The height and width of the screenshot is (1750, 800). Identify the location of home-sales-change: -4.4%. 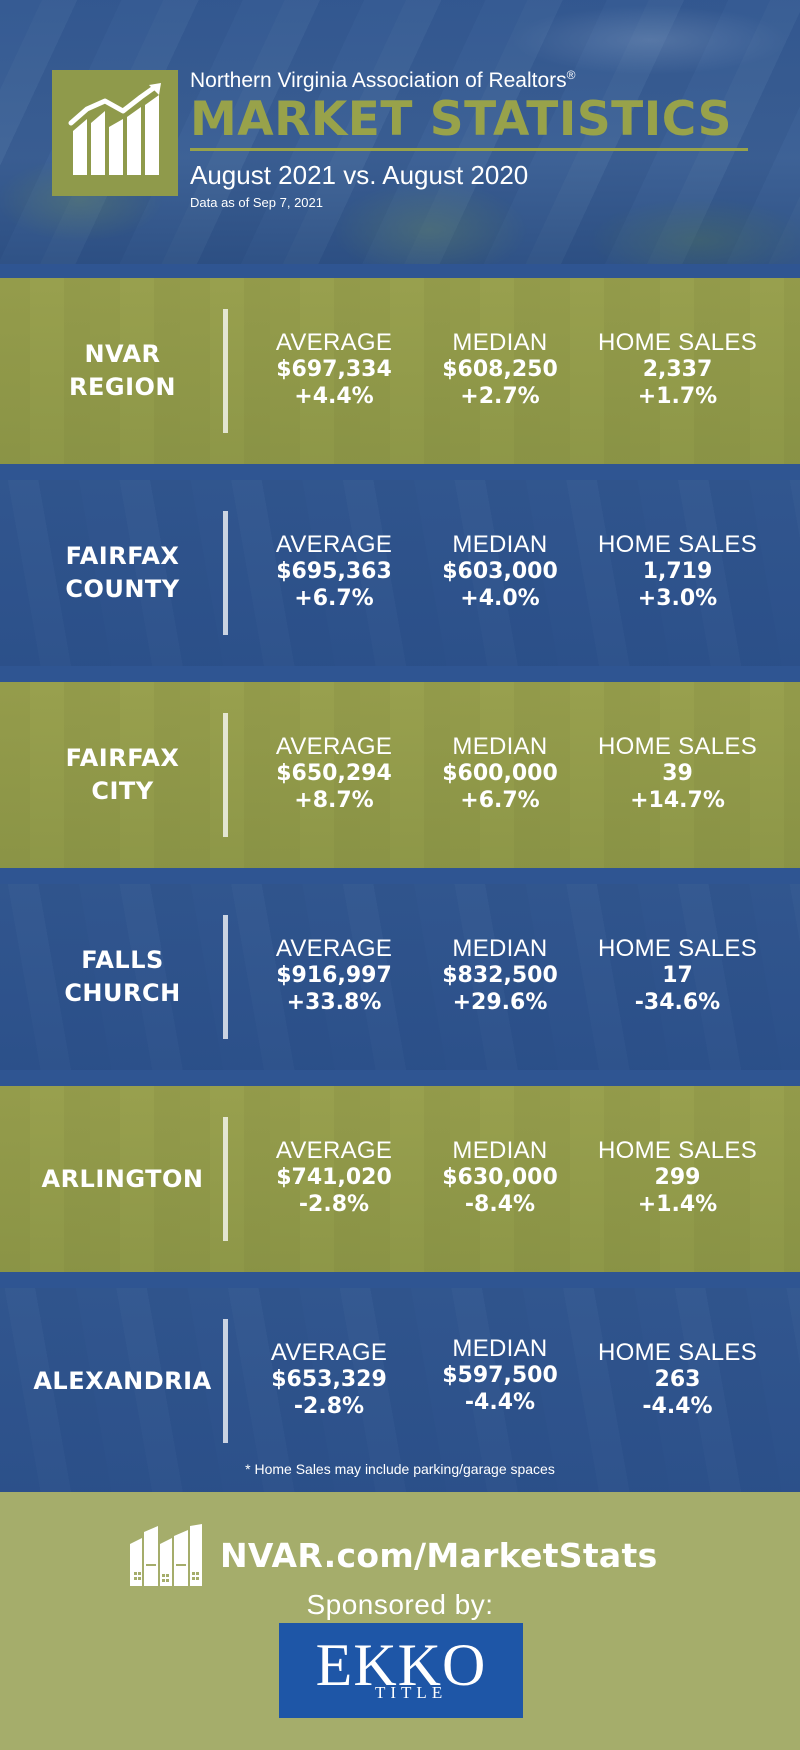
(677, 1406).